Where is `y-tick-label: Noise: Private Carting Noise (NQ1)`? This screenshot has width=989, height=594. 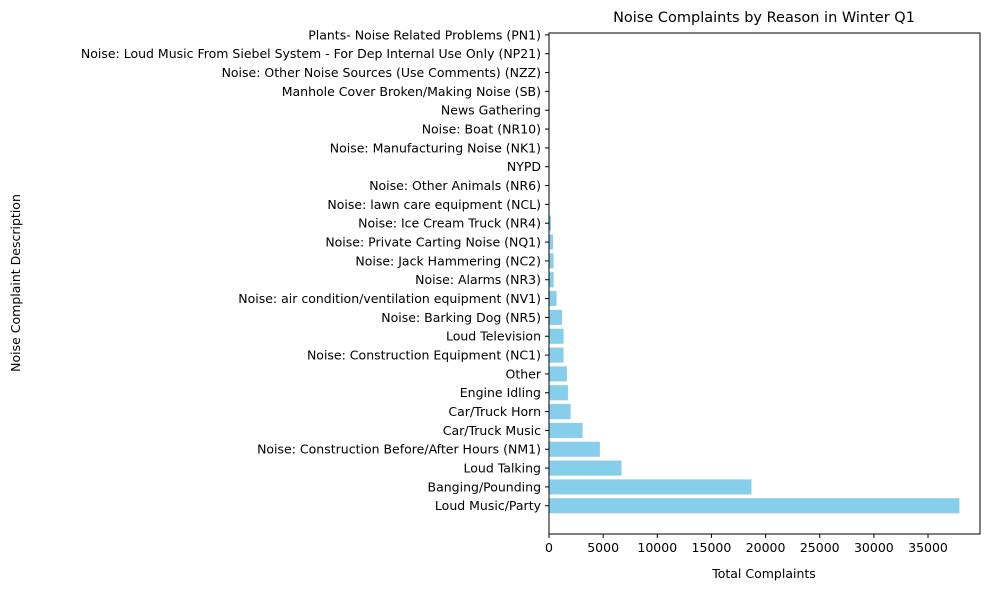
y-tick-label: Noise: Private Carting Noise (NQ1) is located at coordinates (433, 242).